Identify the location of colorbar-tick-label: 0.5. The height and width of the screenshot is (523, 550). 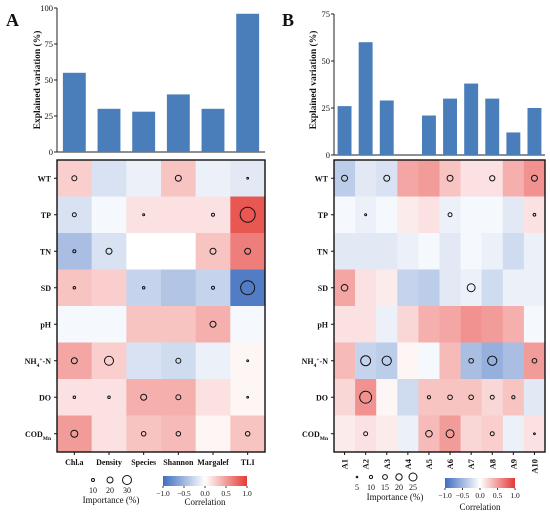
(226, 493).